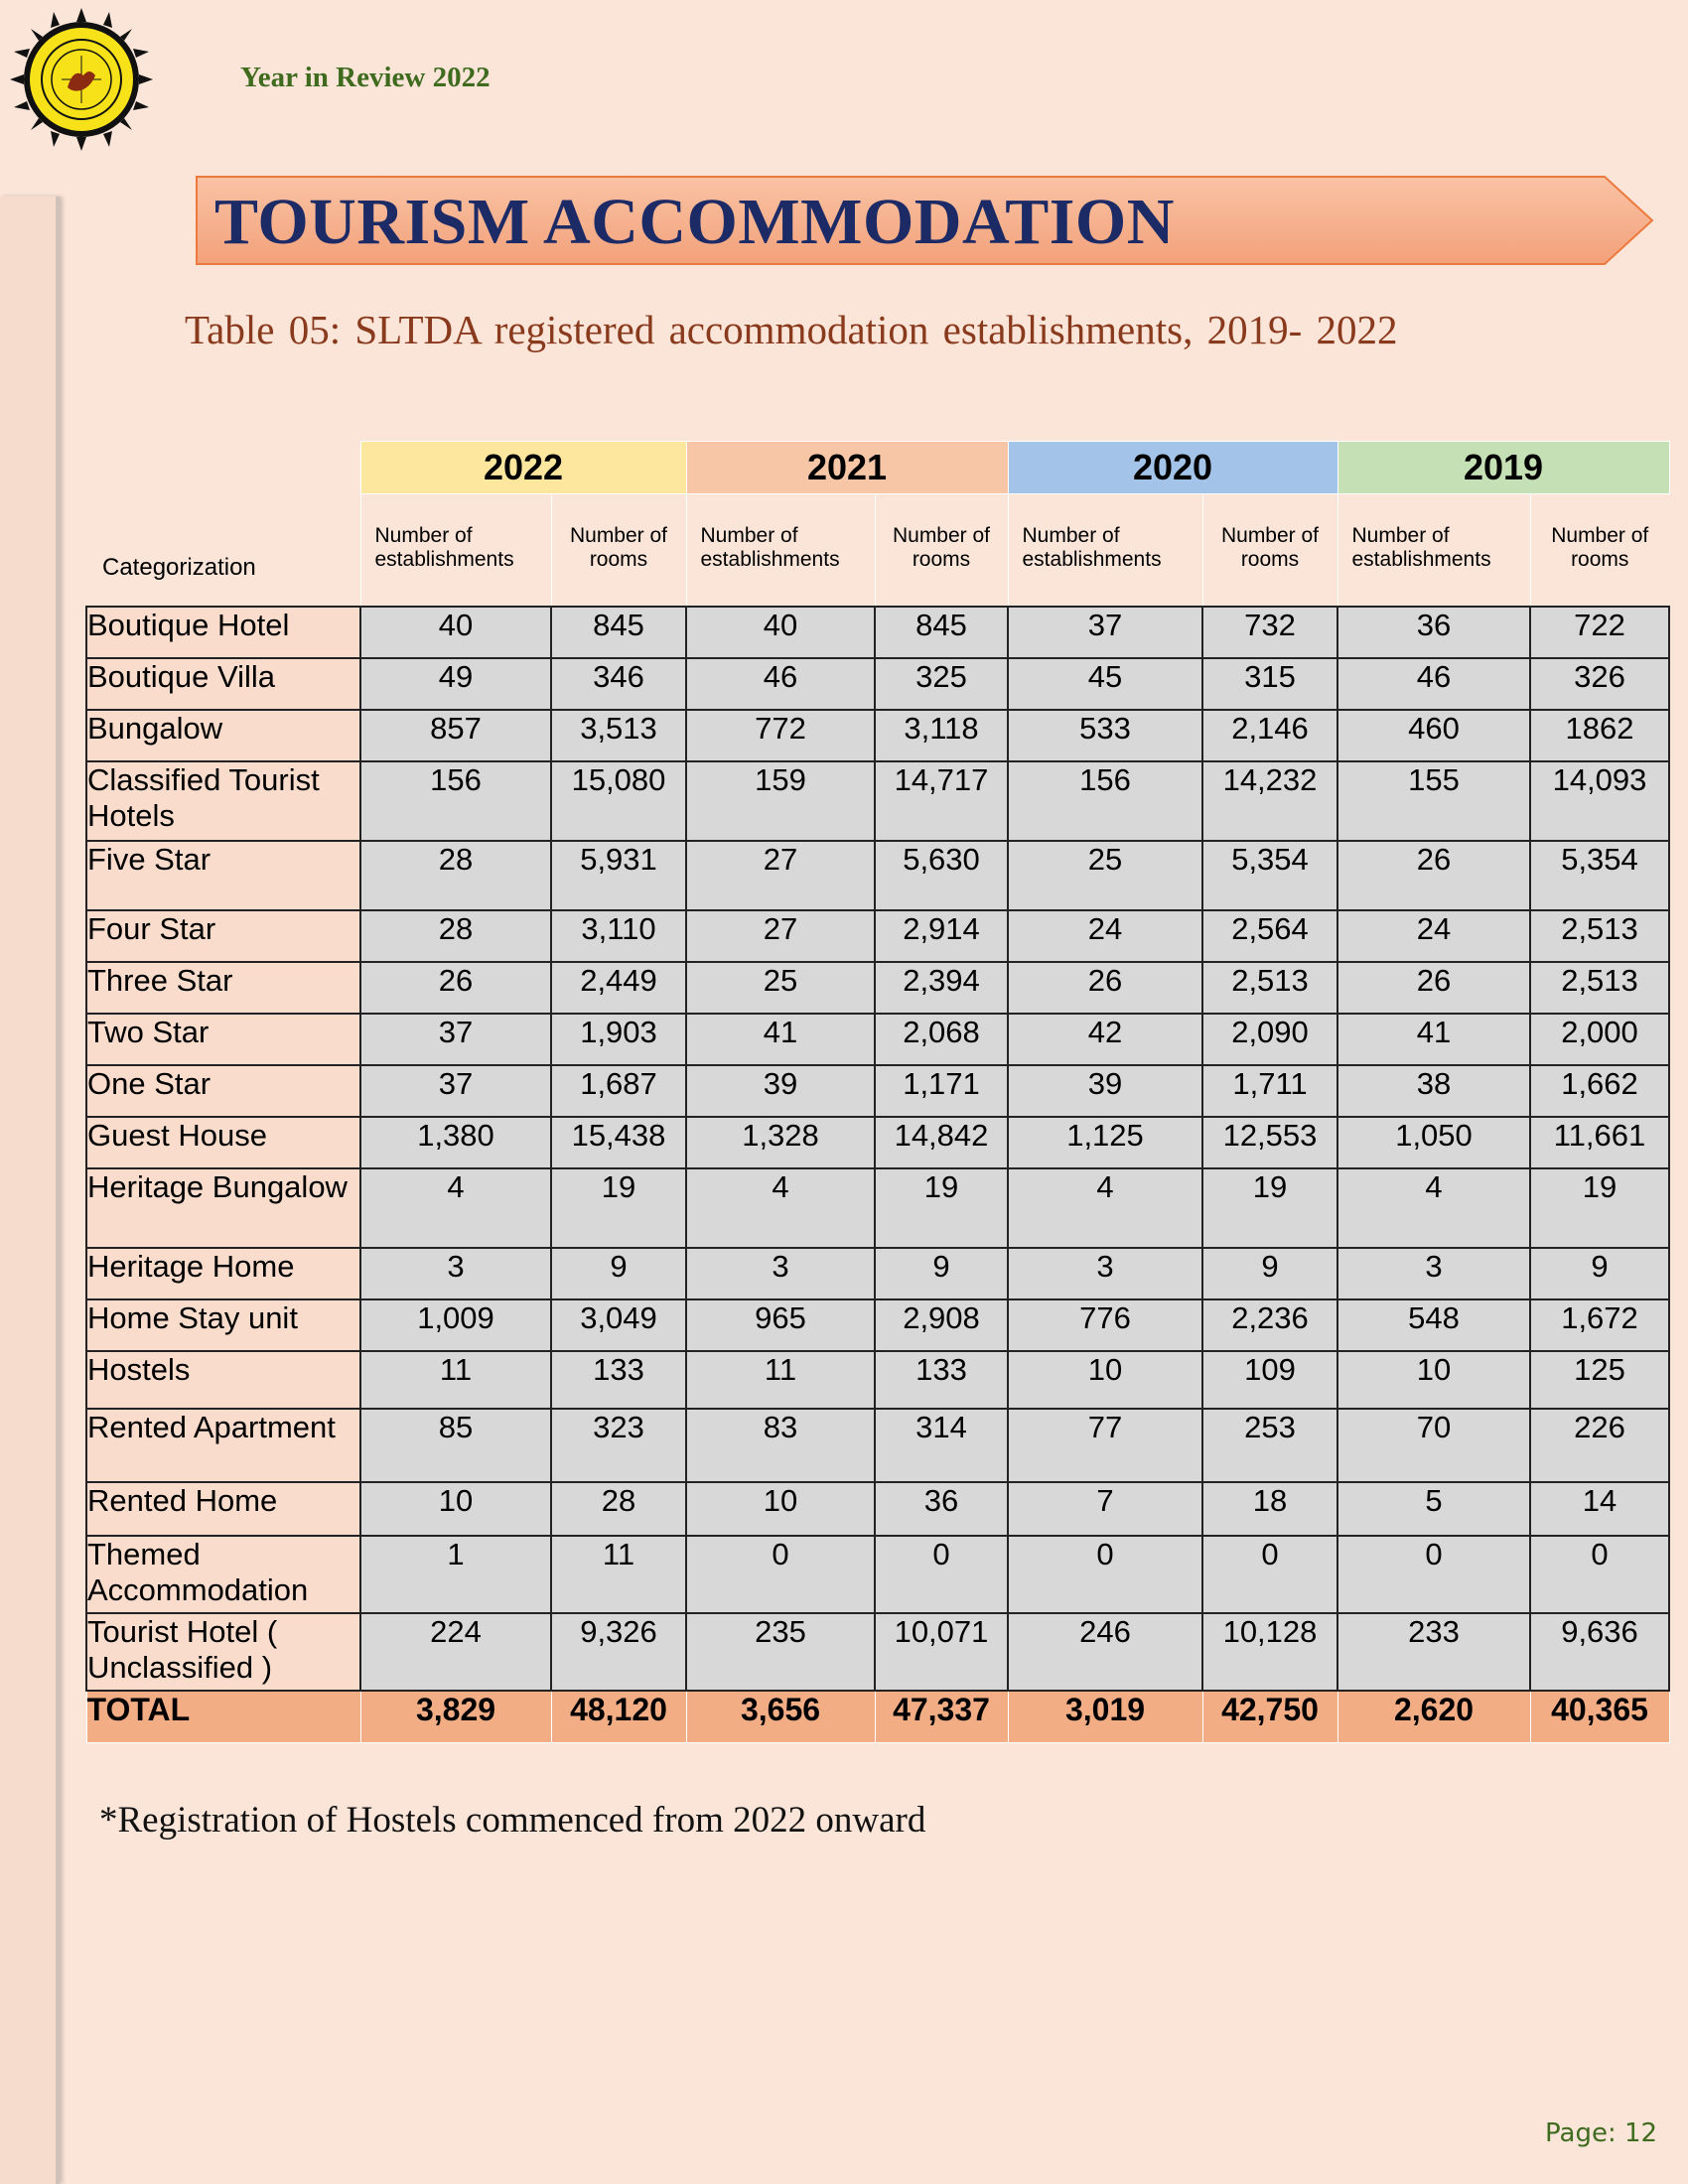 The image size is (1688, 2184). Describe the element at coordinates (455, 1142) in the screenshot. I see `establishments-cell: 1,380` at that location.